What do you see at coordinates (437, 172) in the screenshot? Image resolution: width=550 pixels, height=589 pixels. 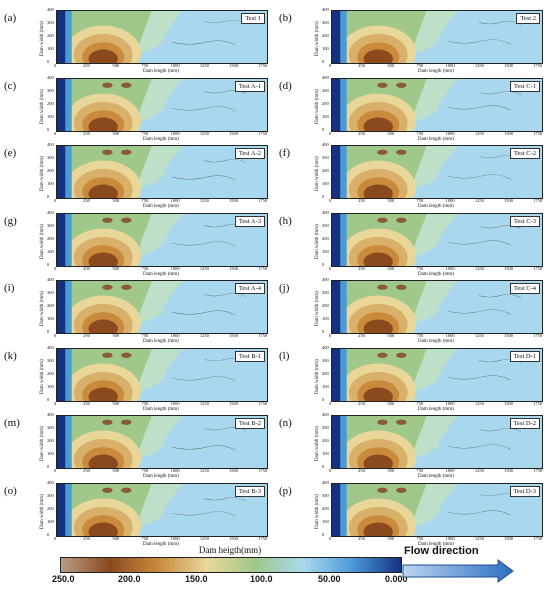 I see `map-frame: Test C-2` at bounding box center [437, 172].